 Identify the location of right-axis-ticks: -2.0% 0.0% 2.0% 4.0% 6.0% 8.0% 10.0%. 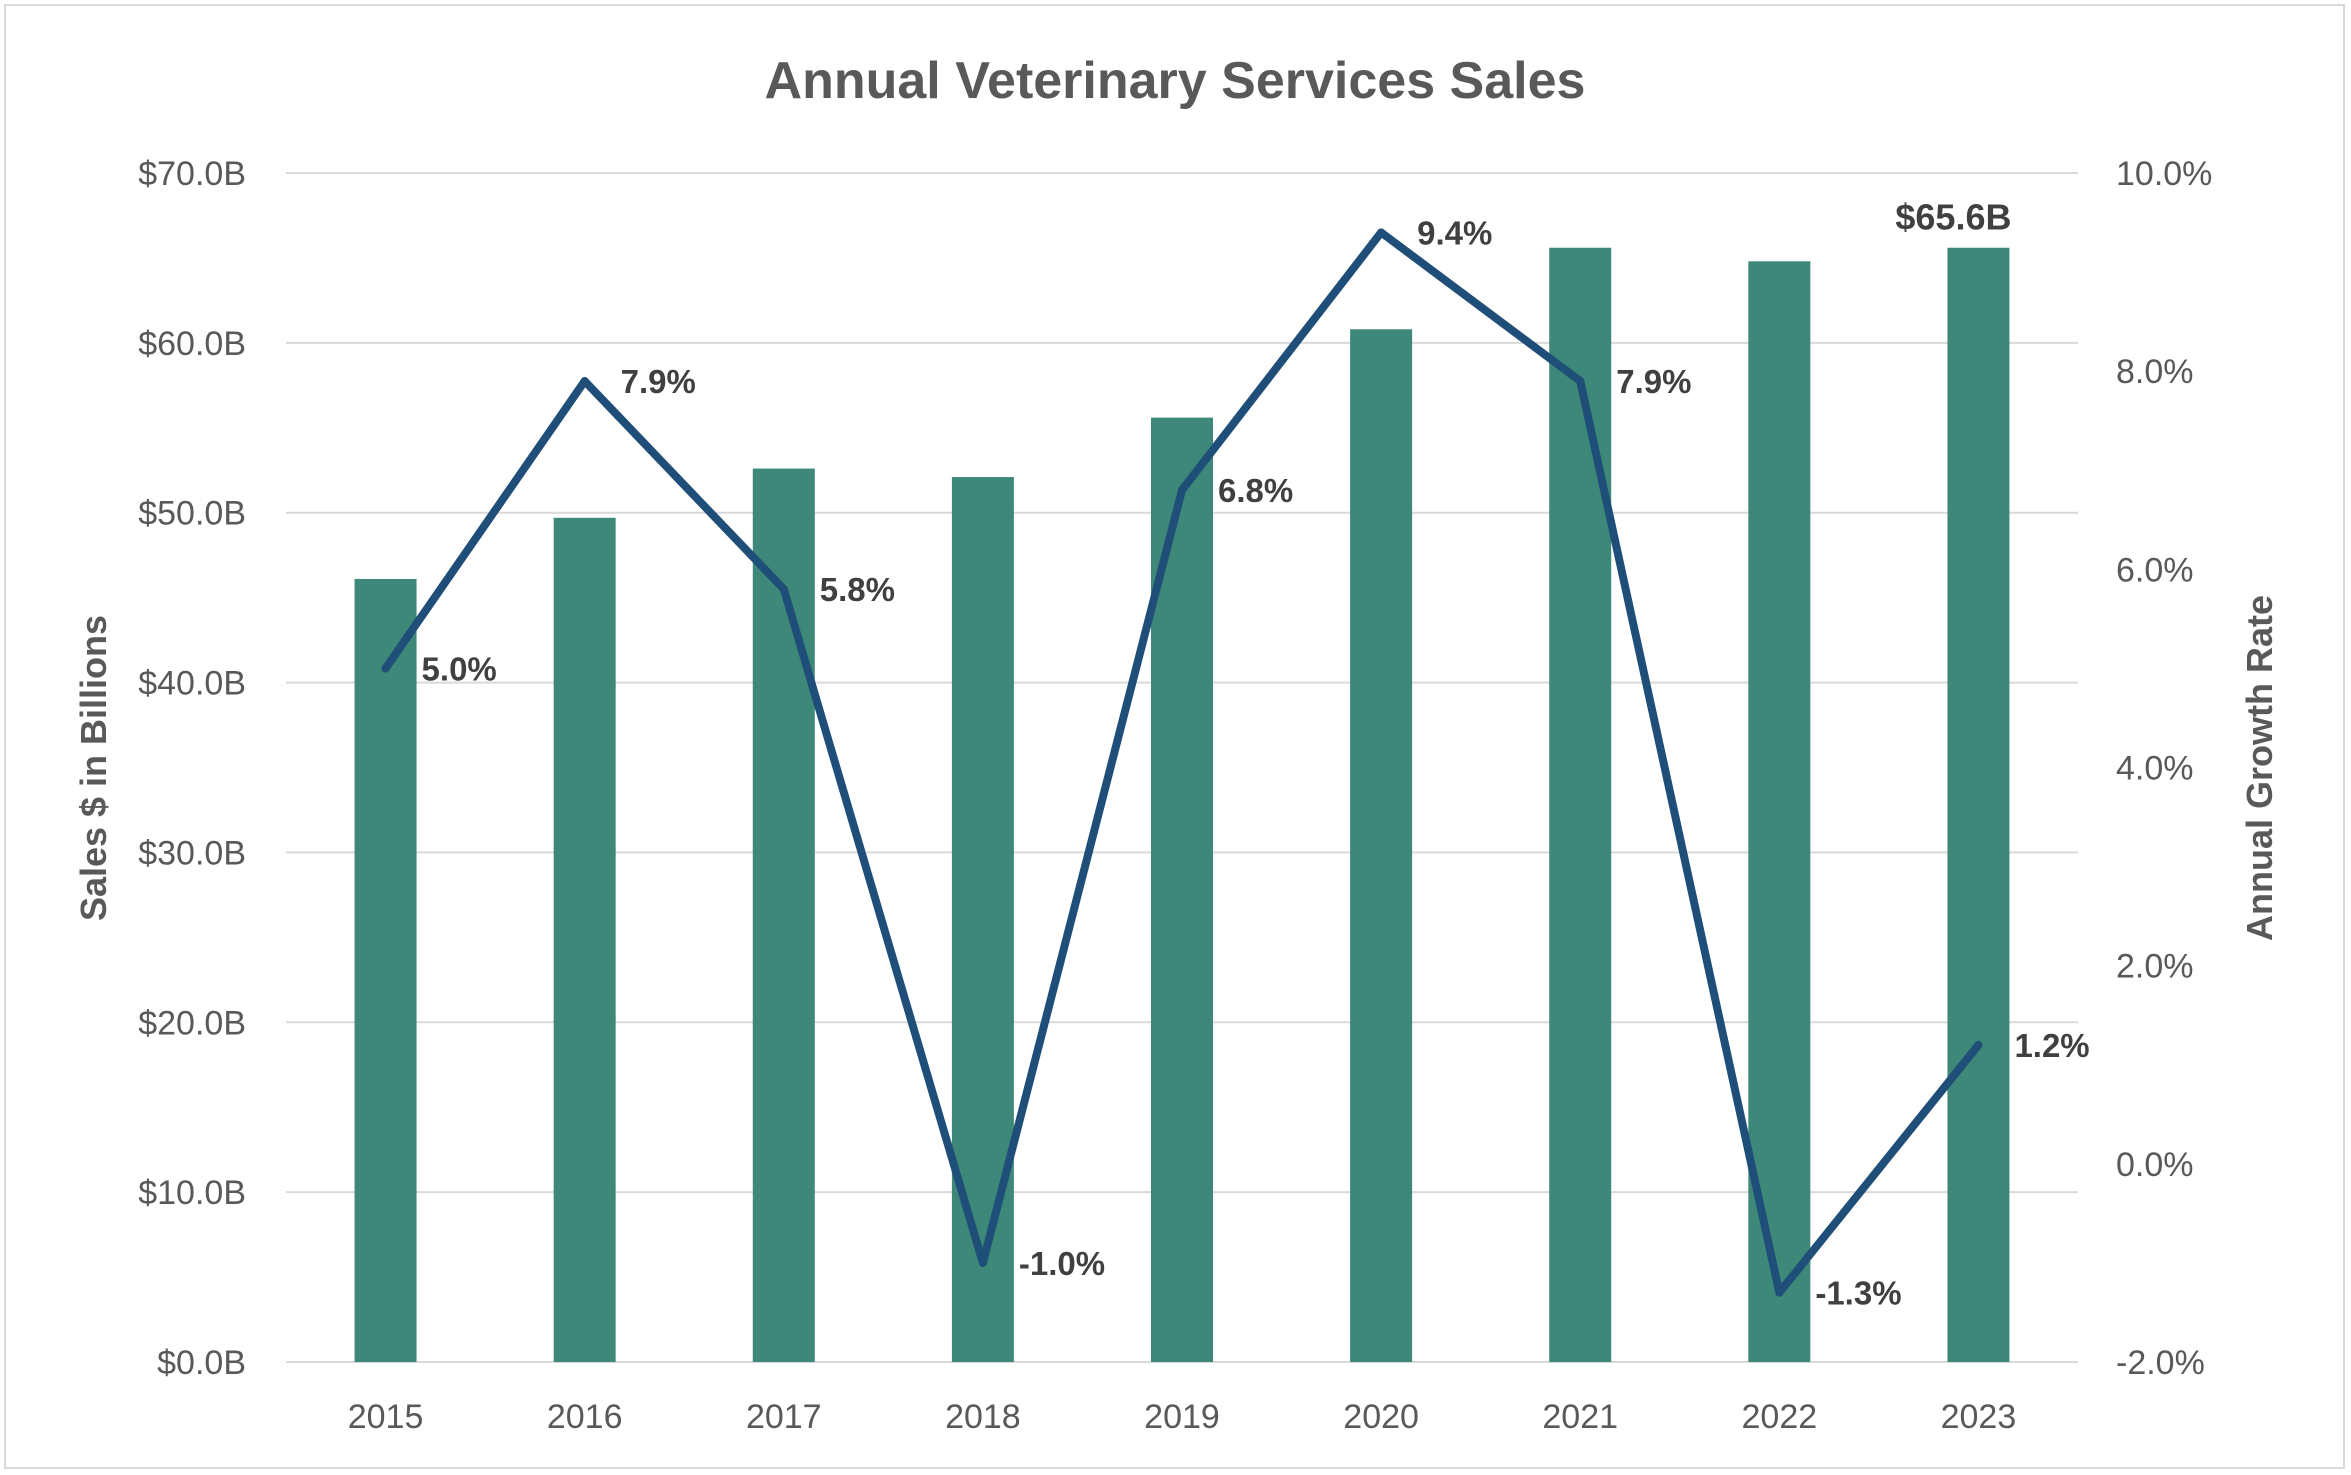
(2164, 768).